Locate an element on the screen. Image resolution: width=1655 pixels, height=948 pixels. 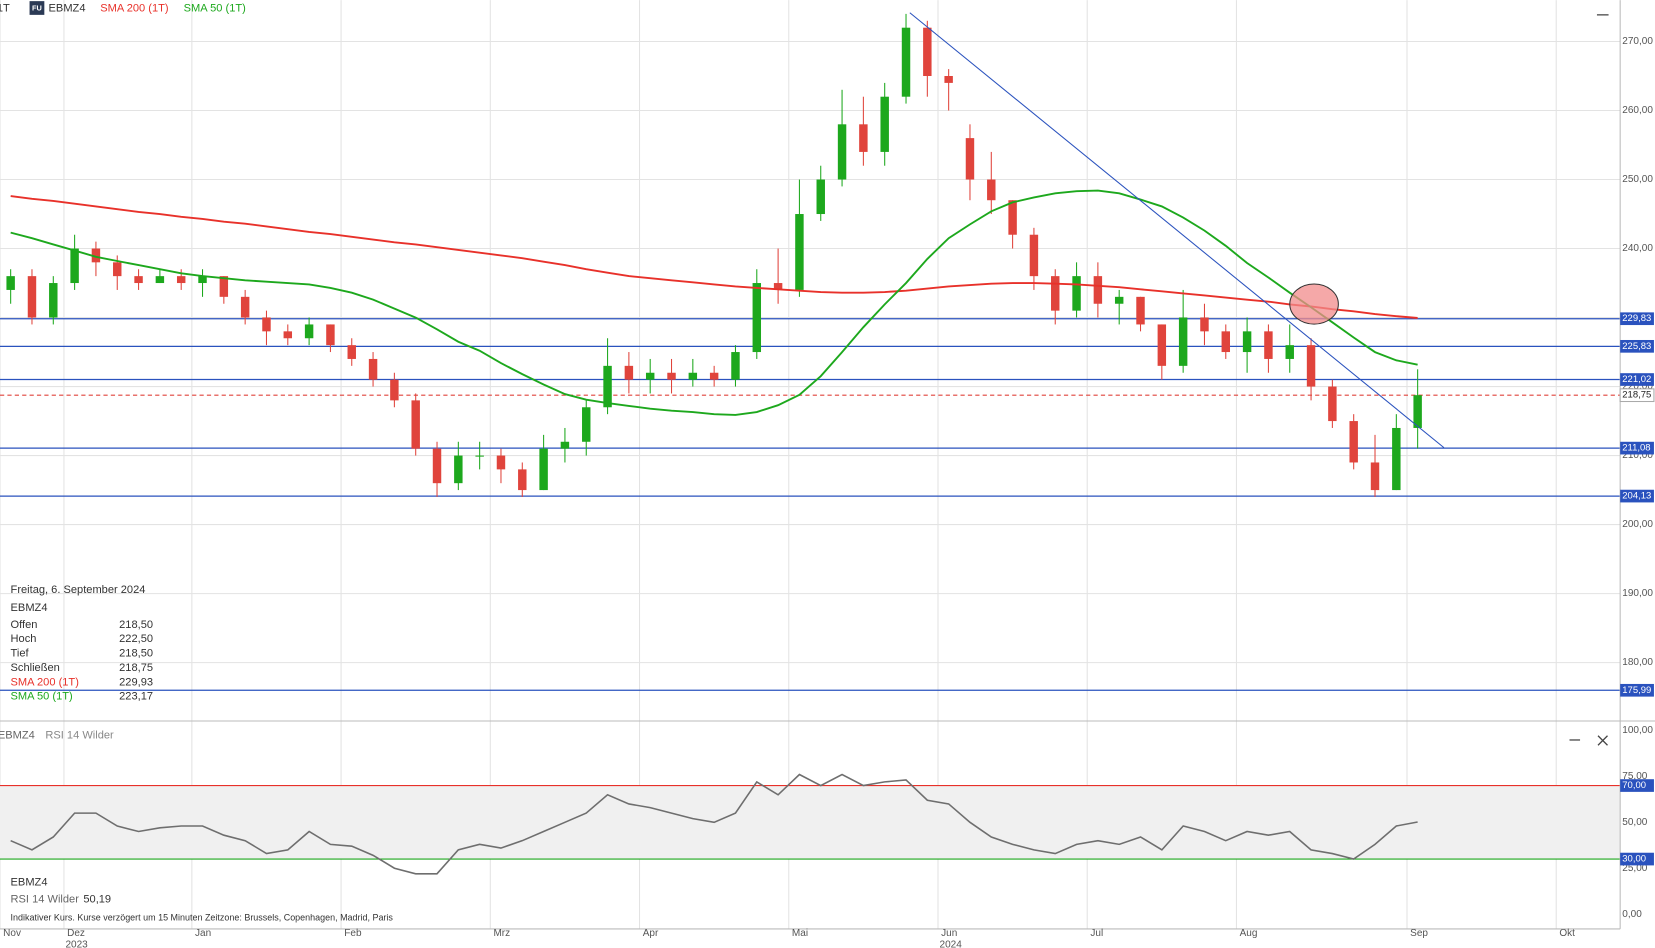
info-symbol: EBMZ4 is located at coordinates (29, 608).